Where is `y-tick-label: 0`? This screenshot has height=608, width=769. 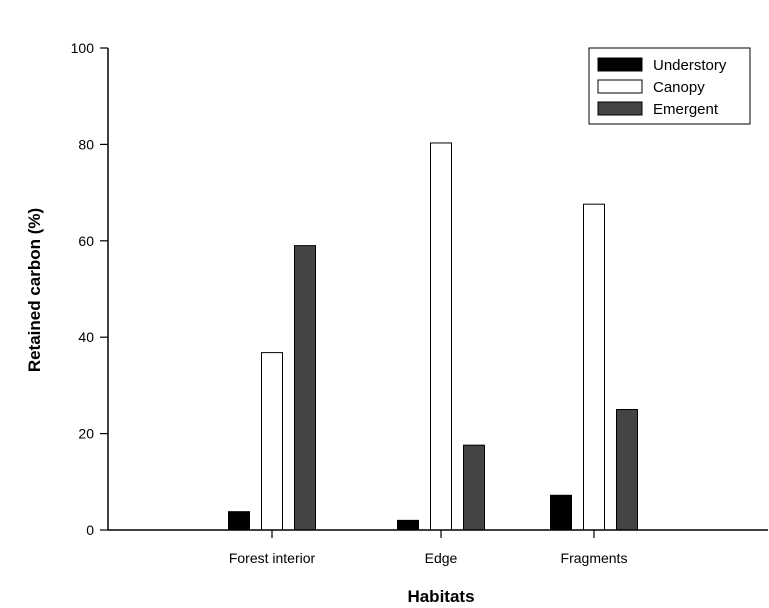 y-tick-label: 0 is located at coordinates (90, 530).